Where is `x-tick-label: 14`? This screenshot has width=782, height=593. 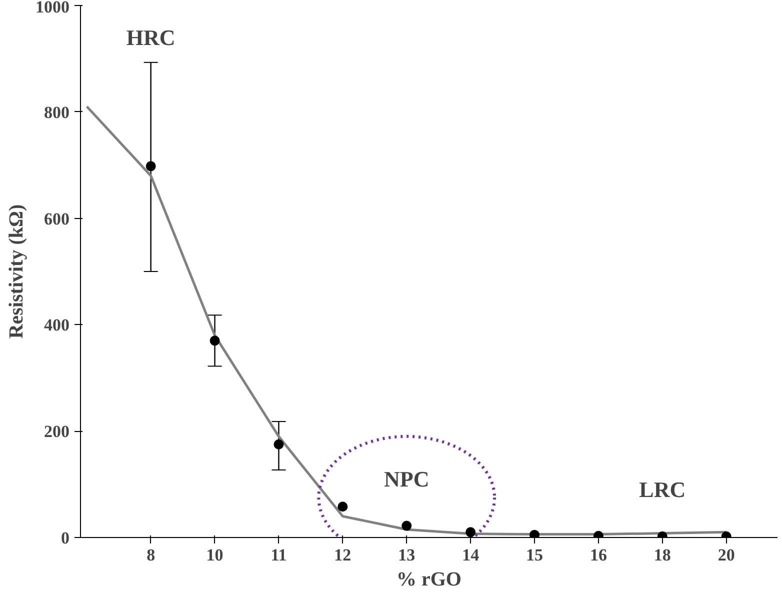 x-tick-label: 14 is located at coordinates (471, 555).